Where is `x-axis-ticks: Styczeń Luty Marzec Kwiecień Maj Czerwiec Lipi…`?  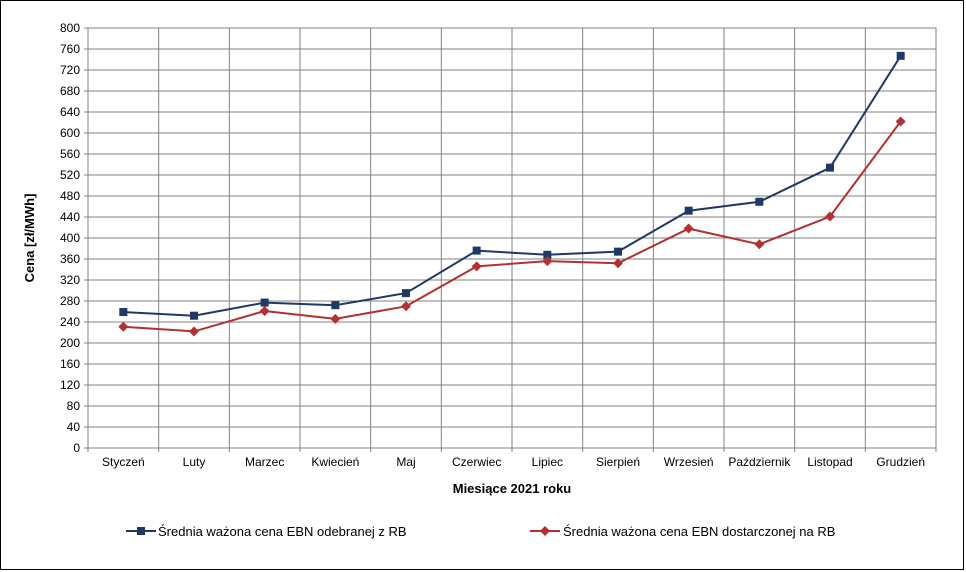
x-axis-ticks: Styczeń Luty Marzec Kwiecień Maj Czerwiec Lipi… is located at coordinates (512, 458).